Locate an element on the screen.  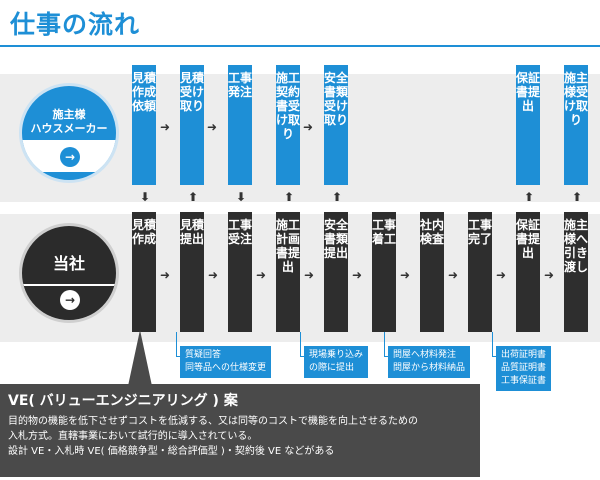
our-step-estimate-create: 見積作成 is located at coordinates (144, 272).